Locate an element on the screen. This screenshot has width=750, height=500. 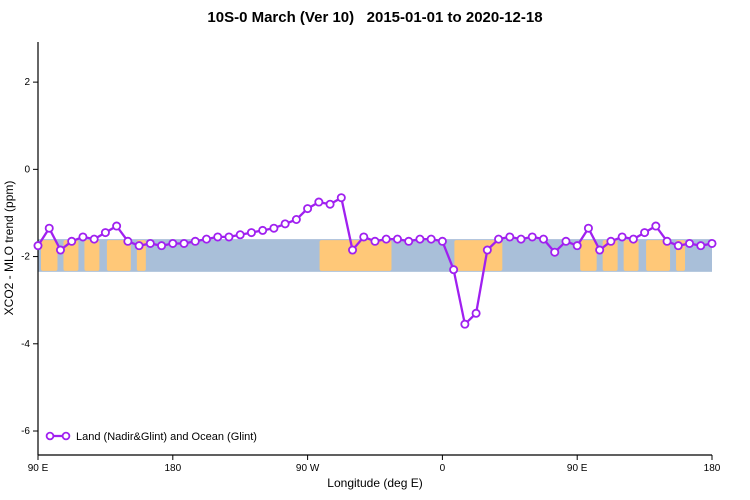
y-tick-label: 2 is located at coordinates (27, 82).